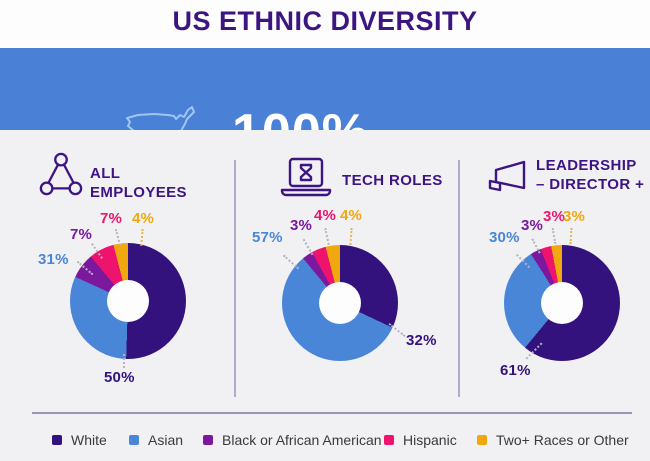 This screenshot has width=650, height=461. What do you see at coordinates (302, 440) in the screenshot?
I see `legend-label: Black or African American` at bounding box center [302, 440].